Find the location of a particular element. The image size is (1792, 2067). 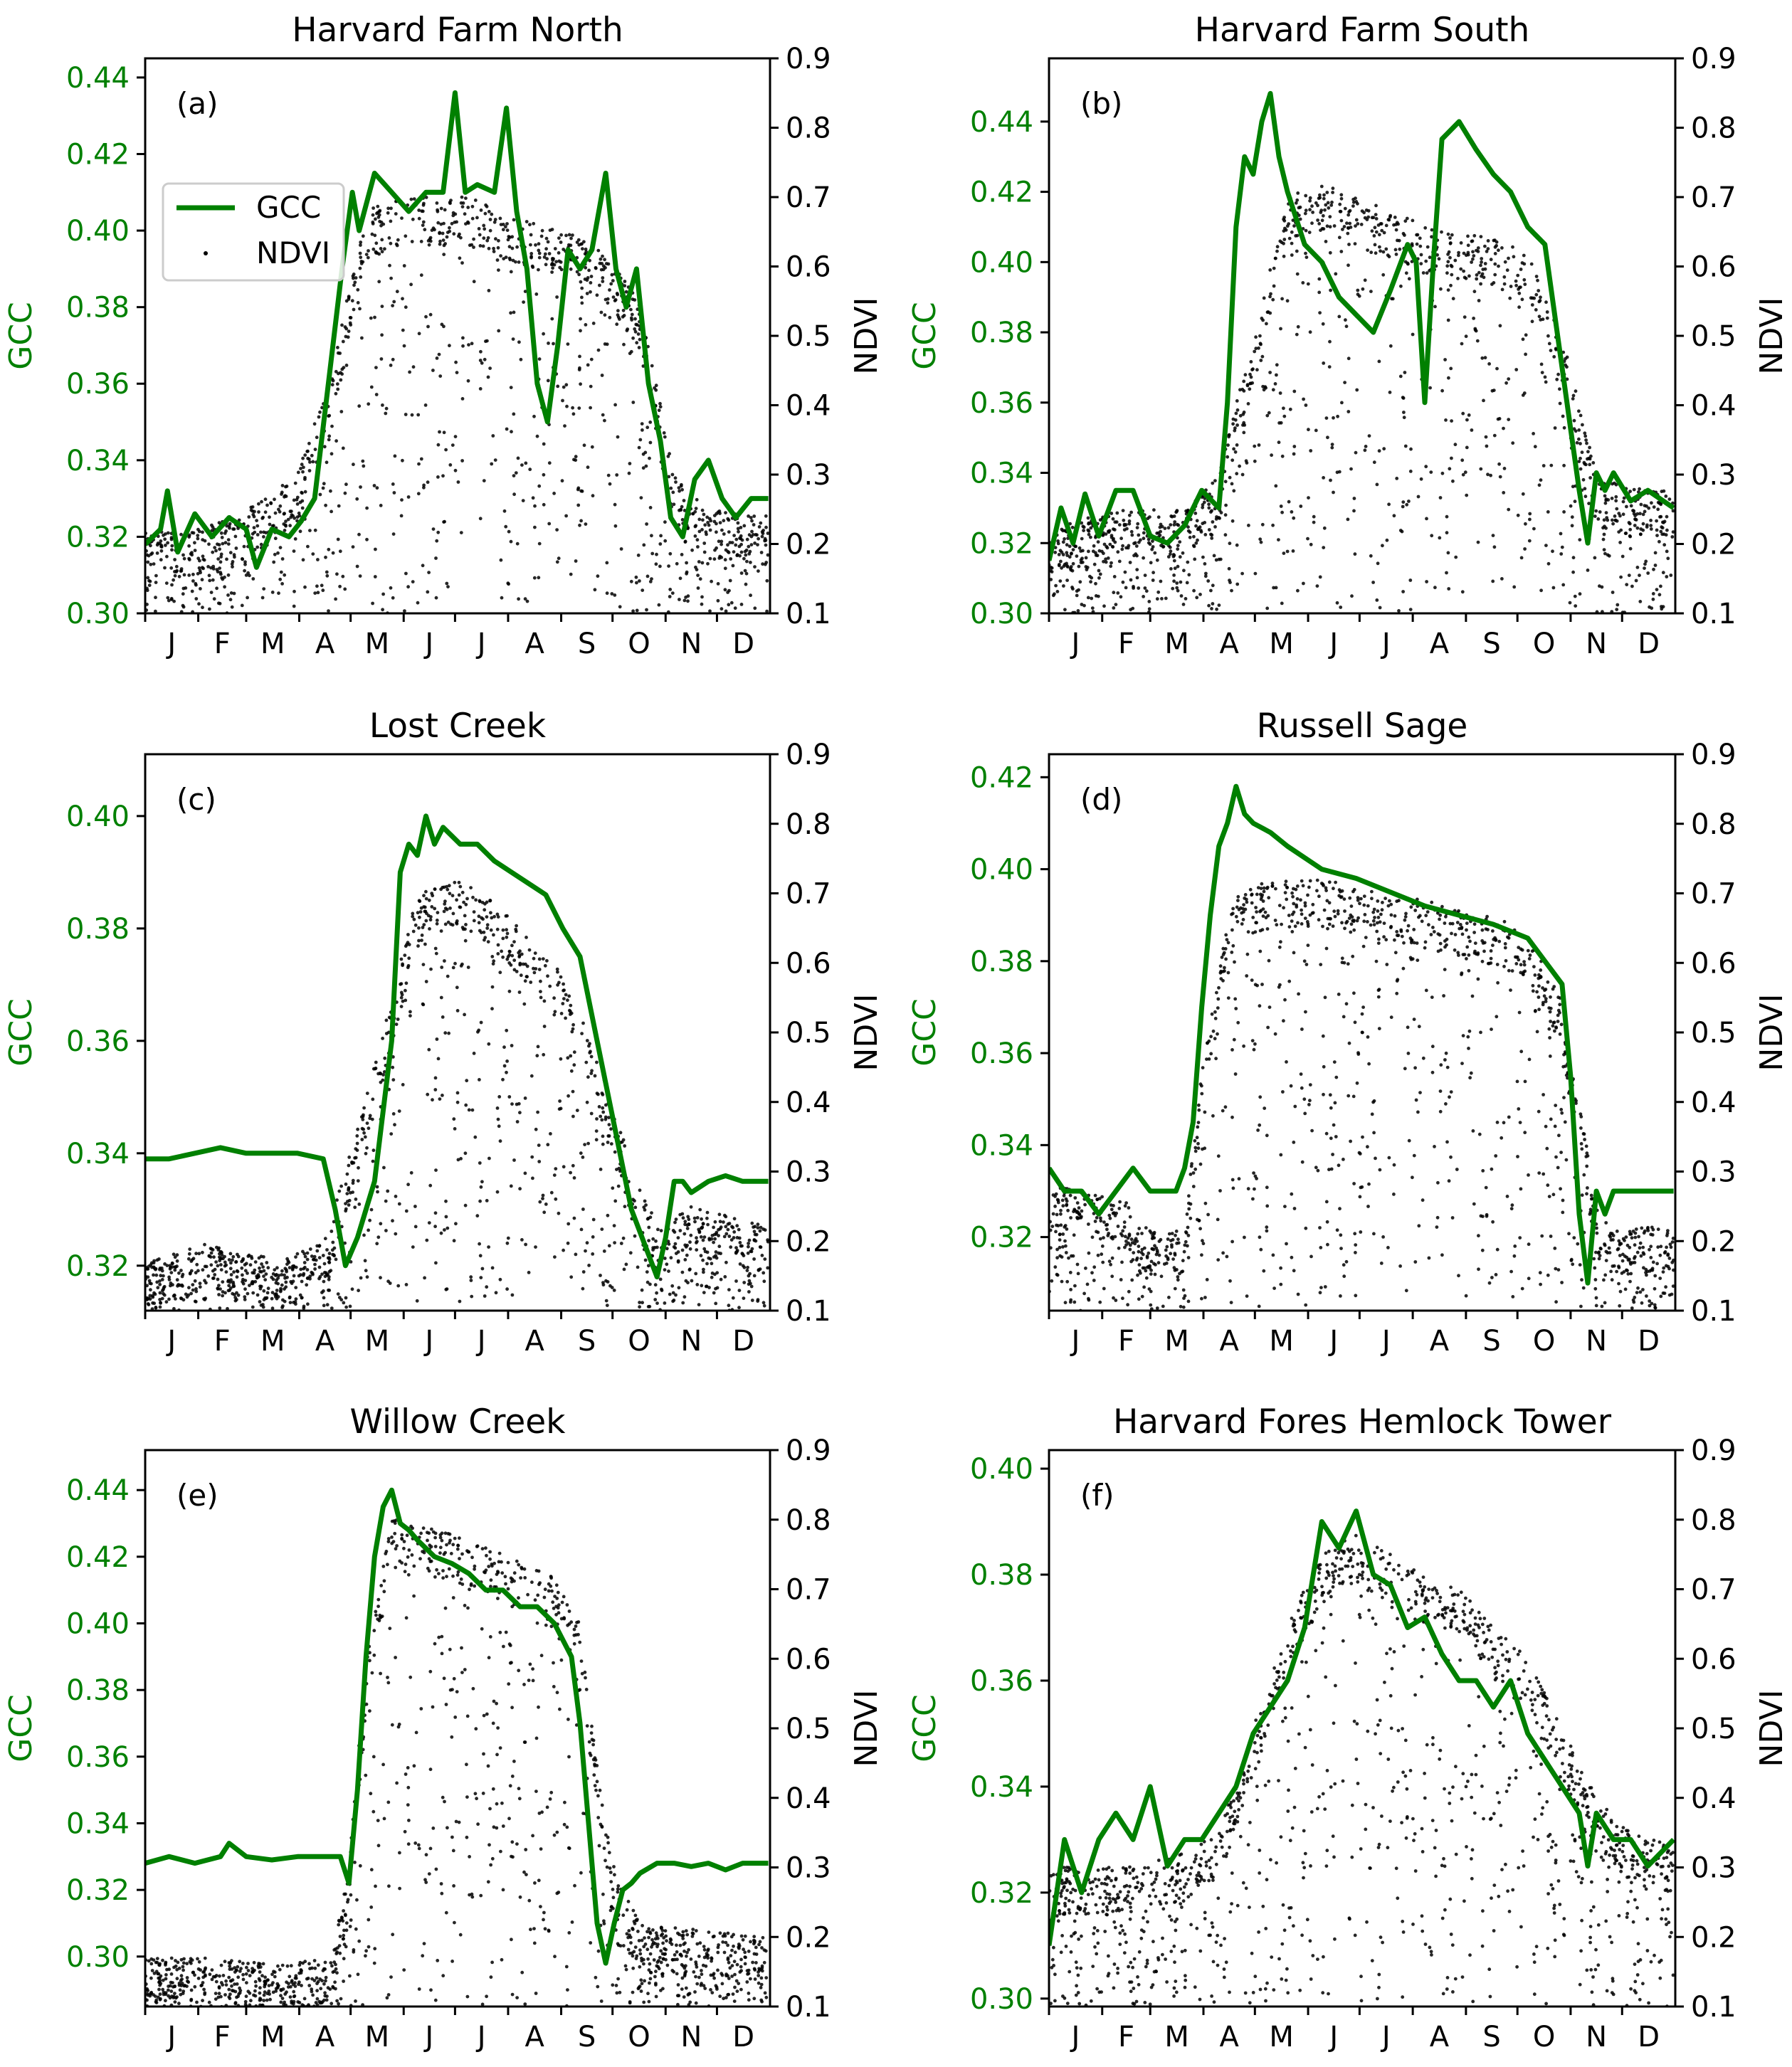

month-label: J is located at coordinates (428, 644).